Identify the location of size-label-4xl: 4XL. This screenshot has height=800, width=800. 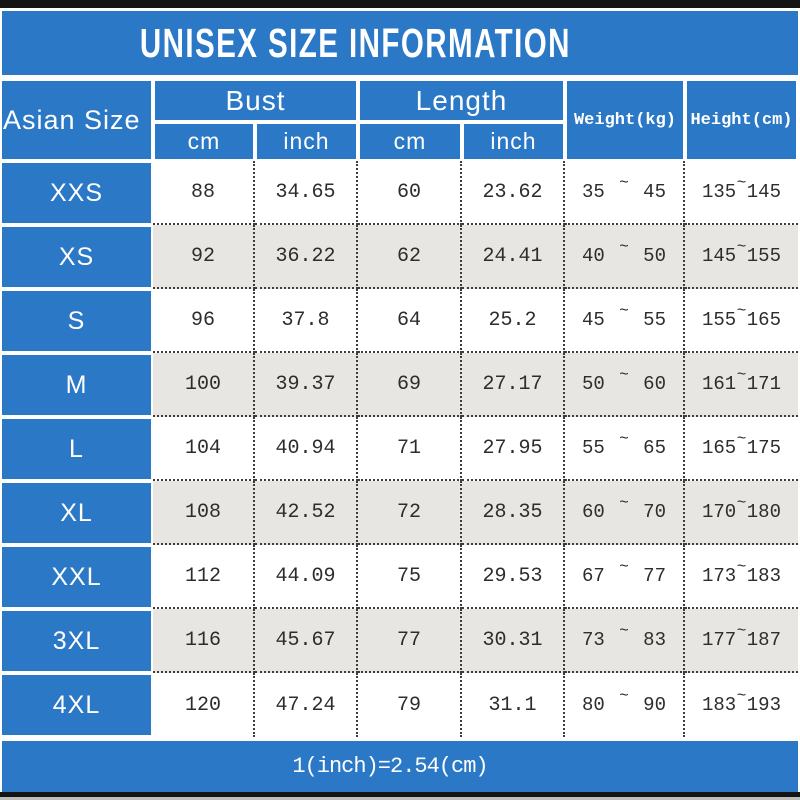
(77, 705).